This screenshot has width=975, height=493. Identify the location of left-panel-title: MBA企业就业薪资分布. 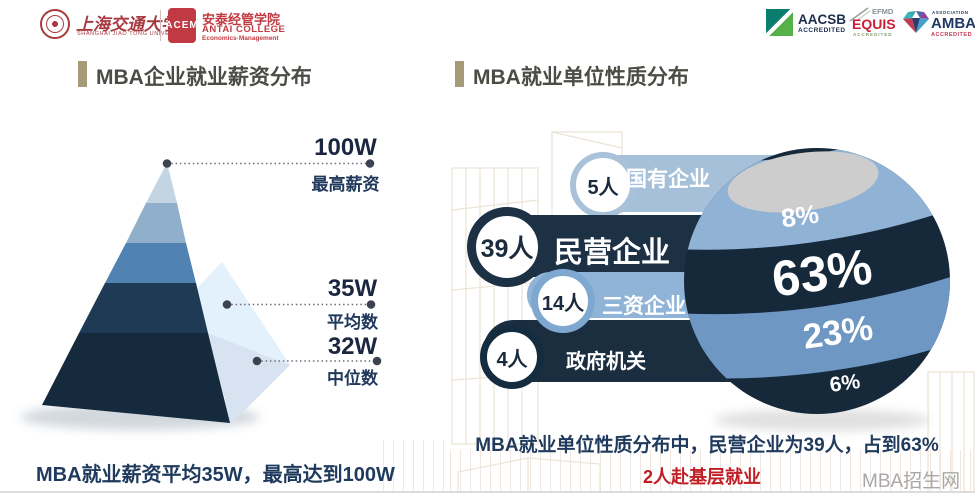
(204, 77).